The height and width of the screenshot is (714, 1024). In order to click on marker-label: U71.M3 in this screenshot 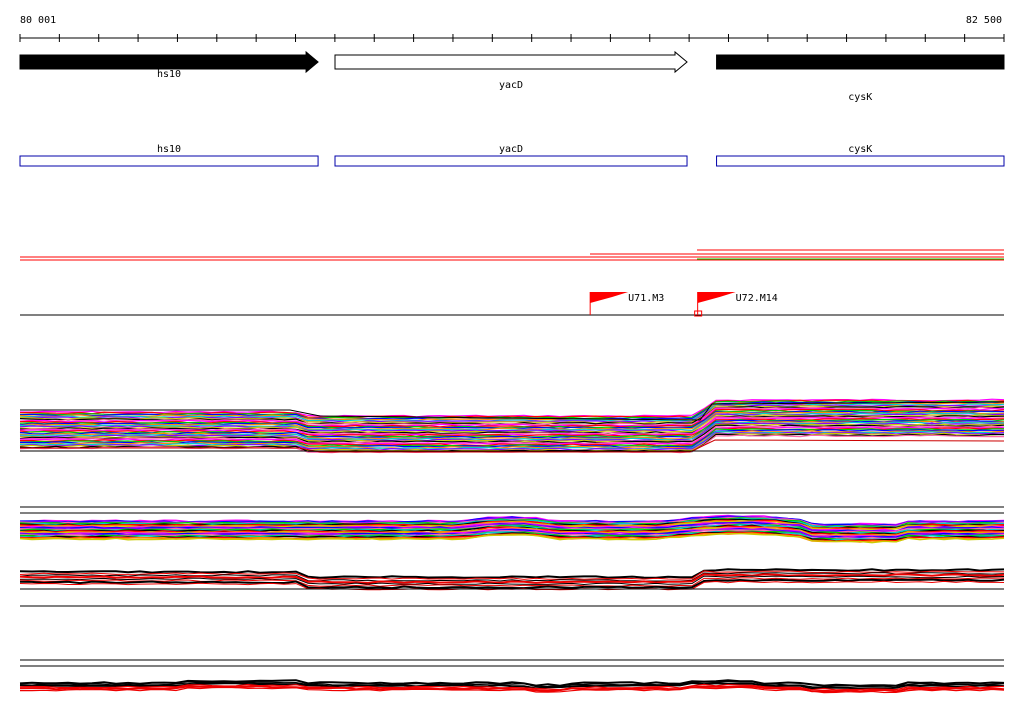, I will do `click(646, 298)`.